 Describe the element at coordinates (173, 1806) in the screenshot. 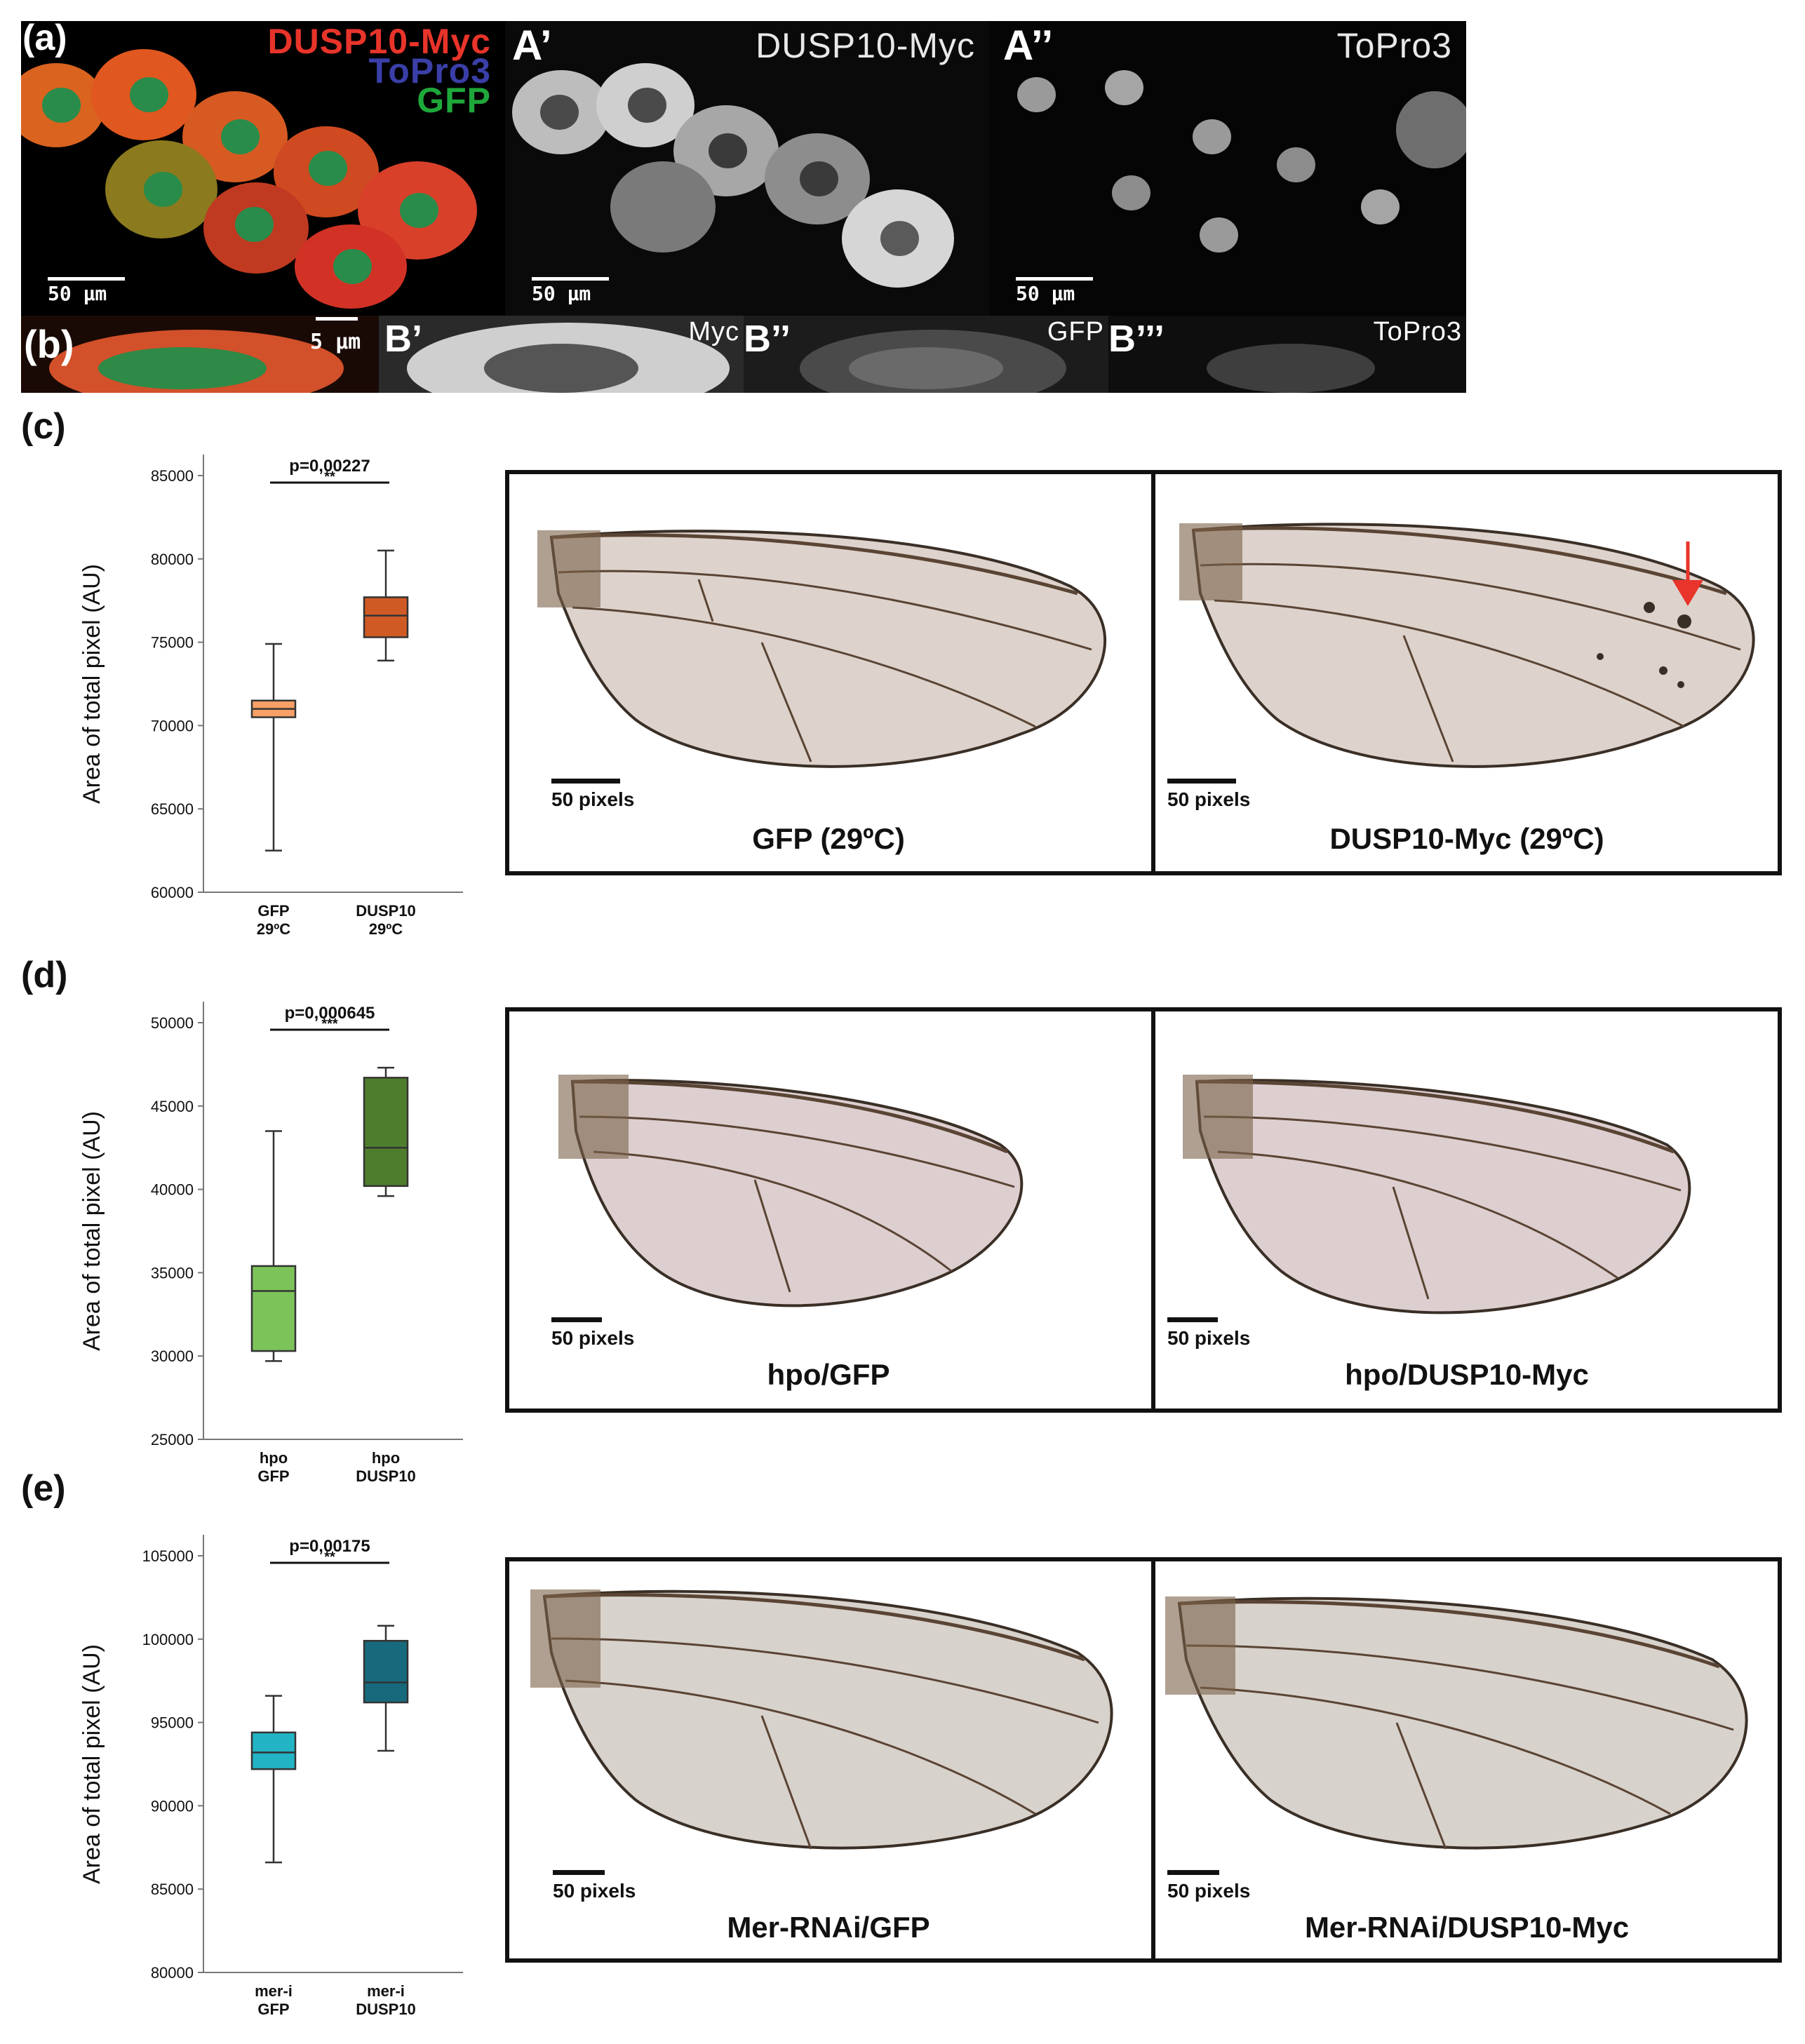

I see `y-tick-label: 90000` at that location.